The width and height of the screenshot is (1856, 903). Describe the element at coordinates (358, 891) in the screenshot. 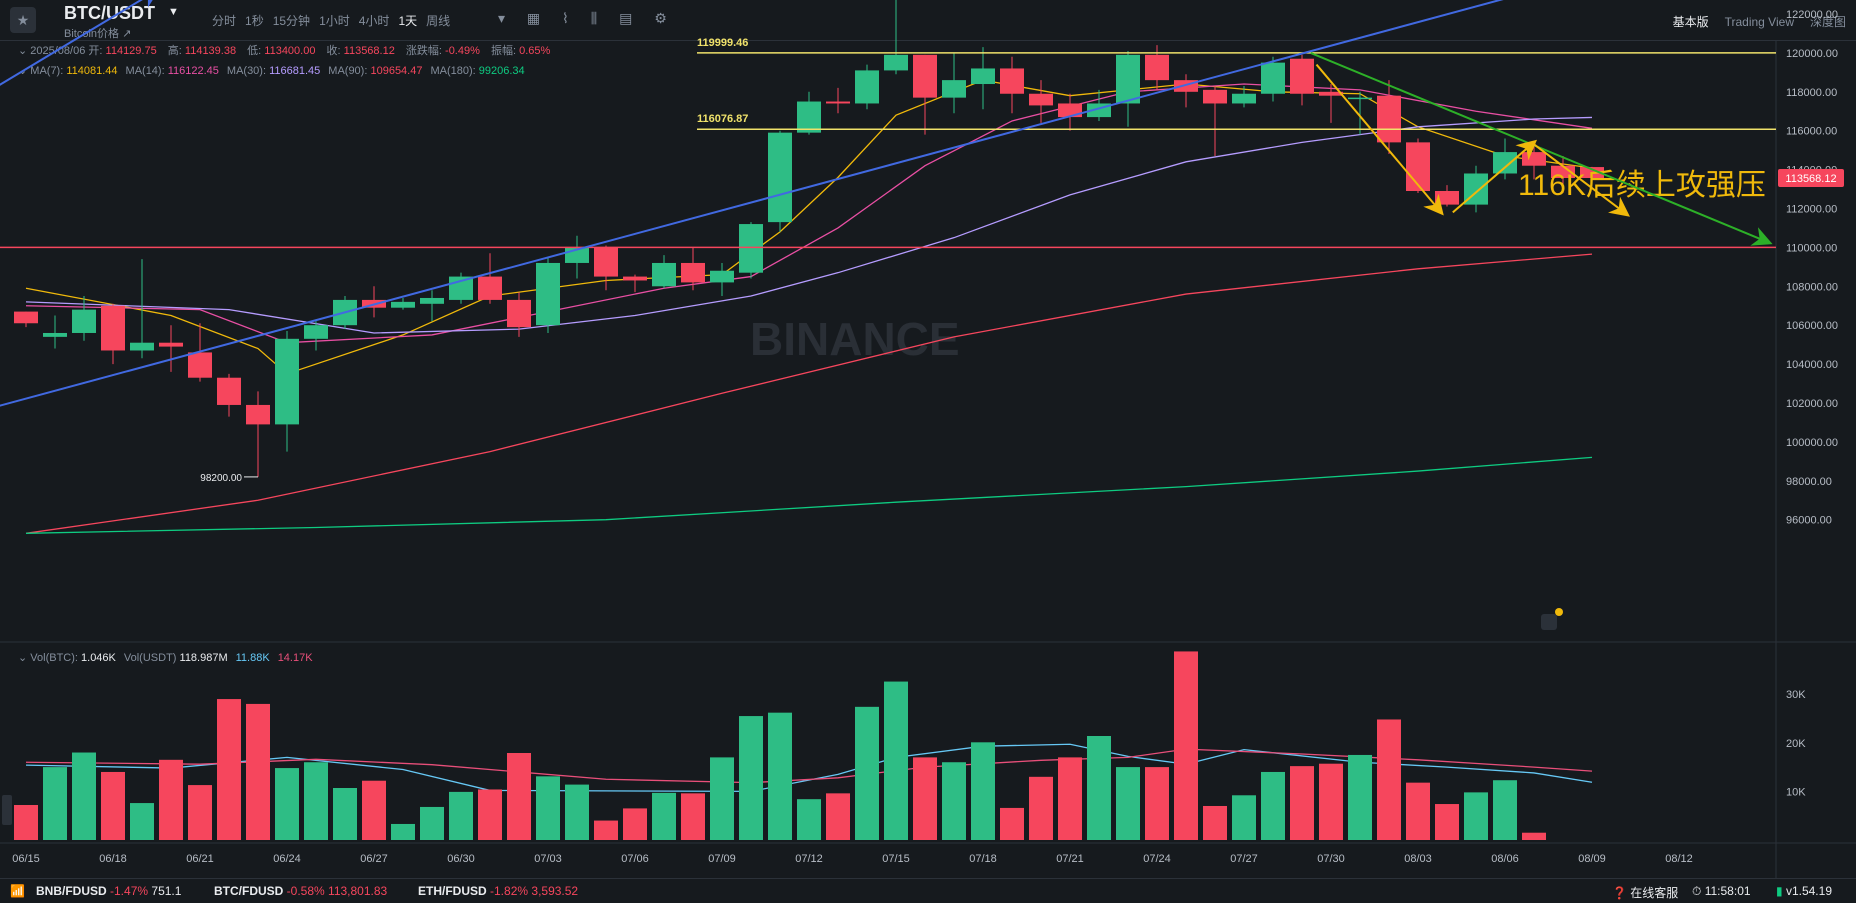

I see `ticker-price: 113,801.83` at that location.